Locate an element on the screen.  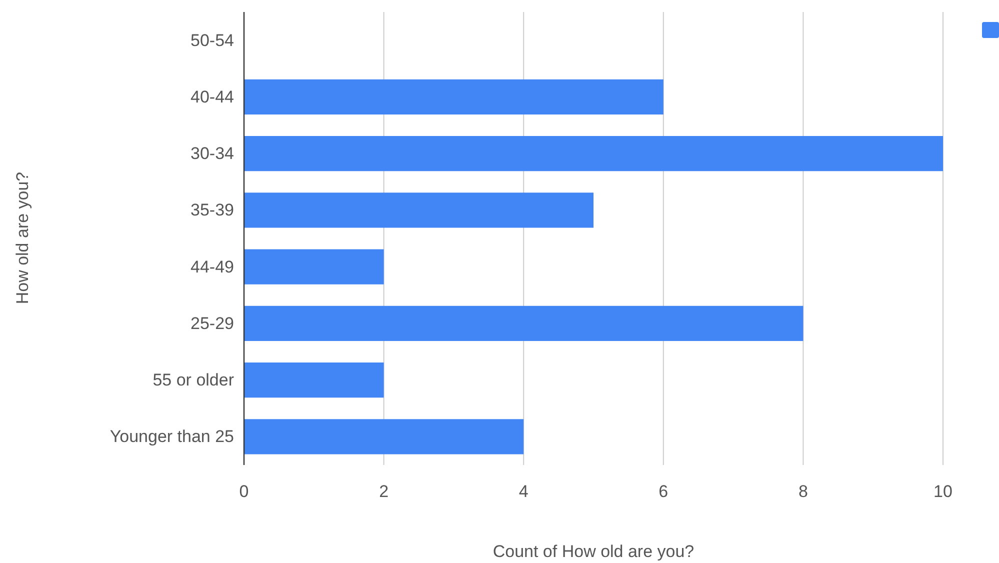
x-tick-label: 8 is located at coordinates (803, 492).